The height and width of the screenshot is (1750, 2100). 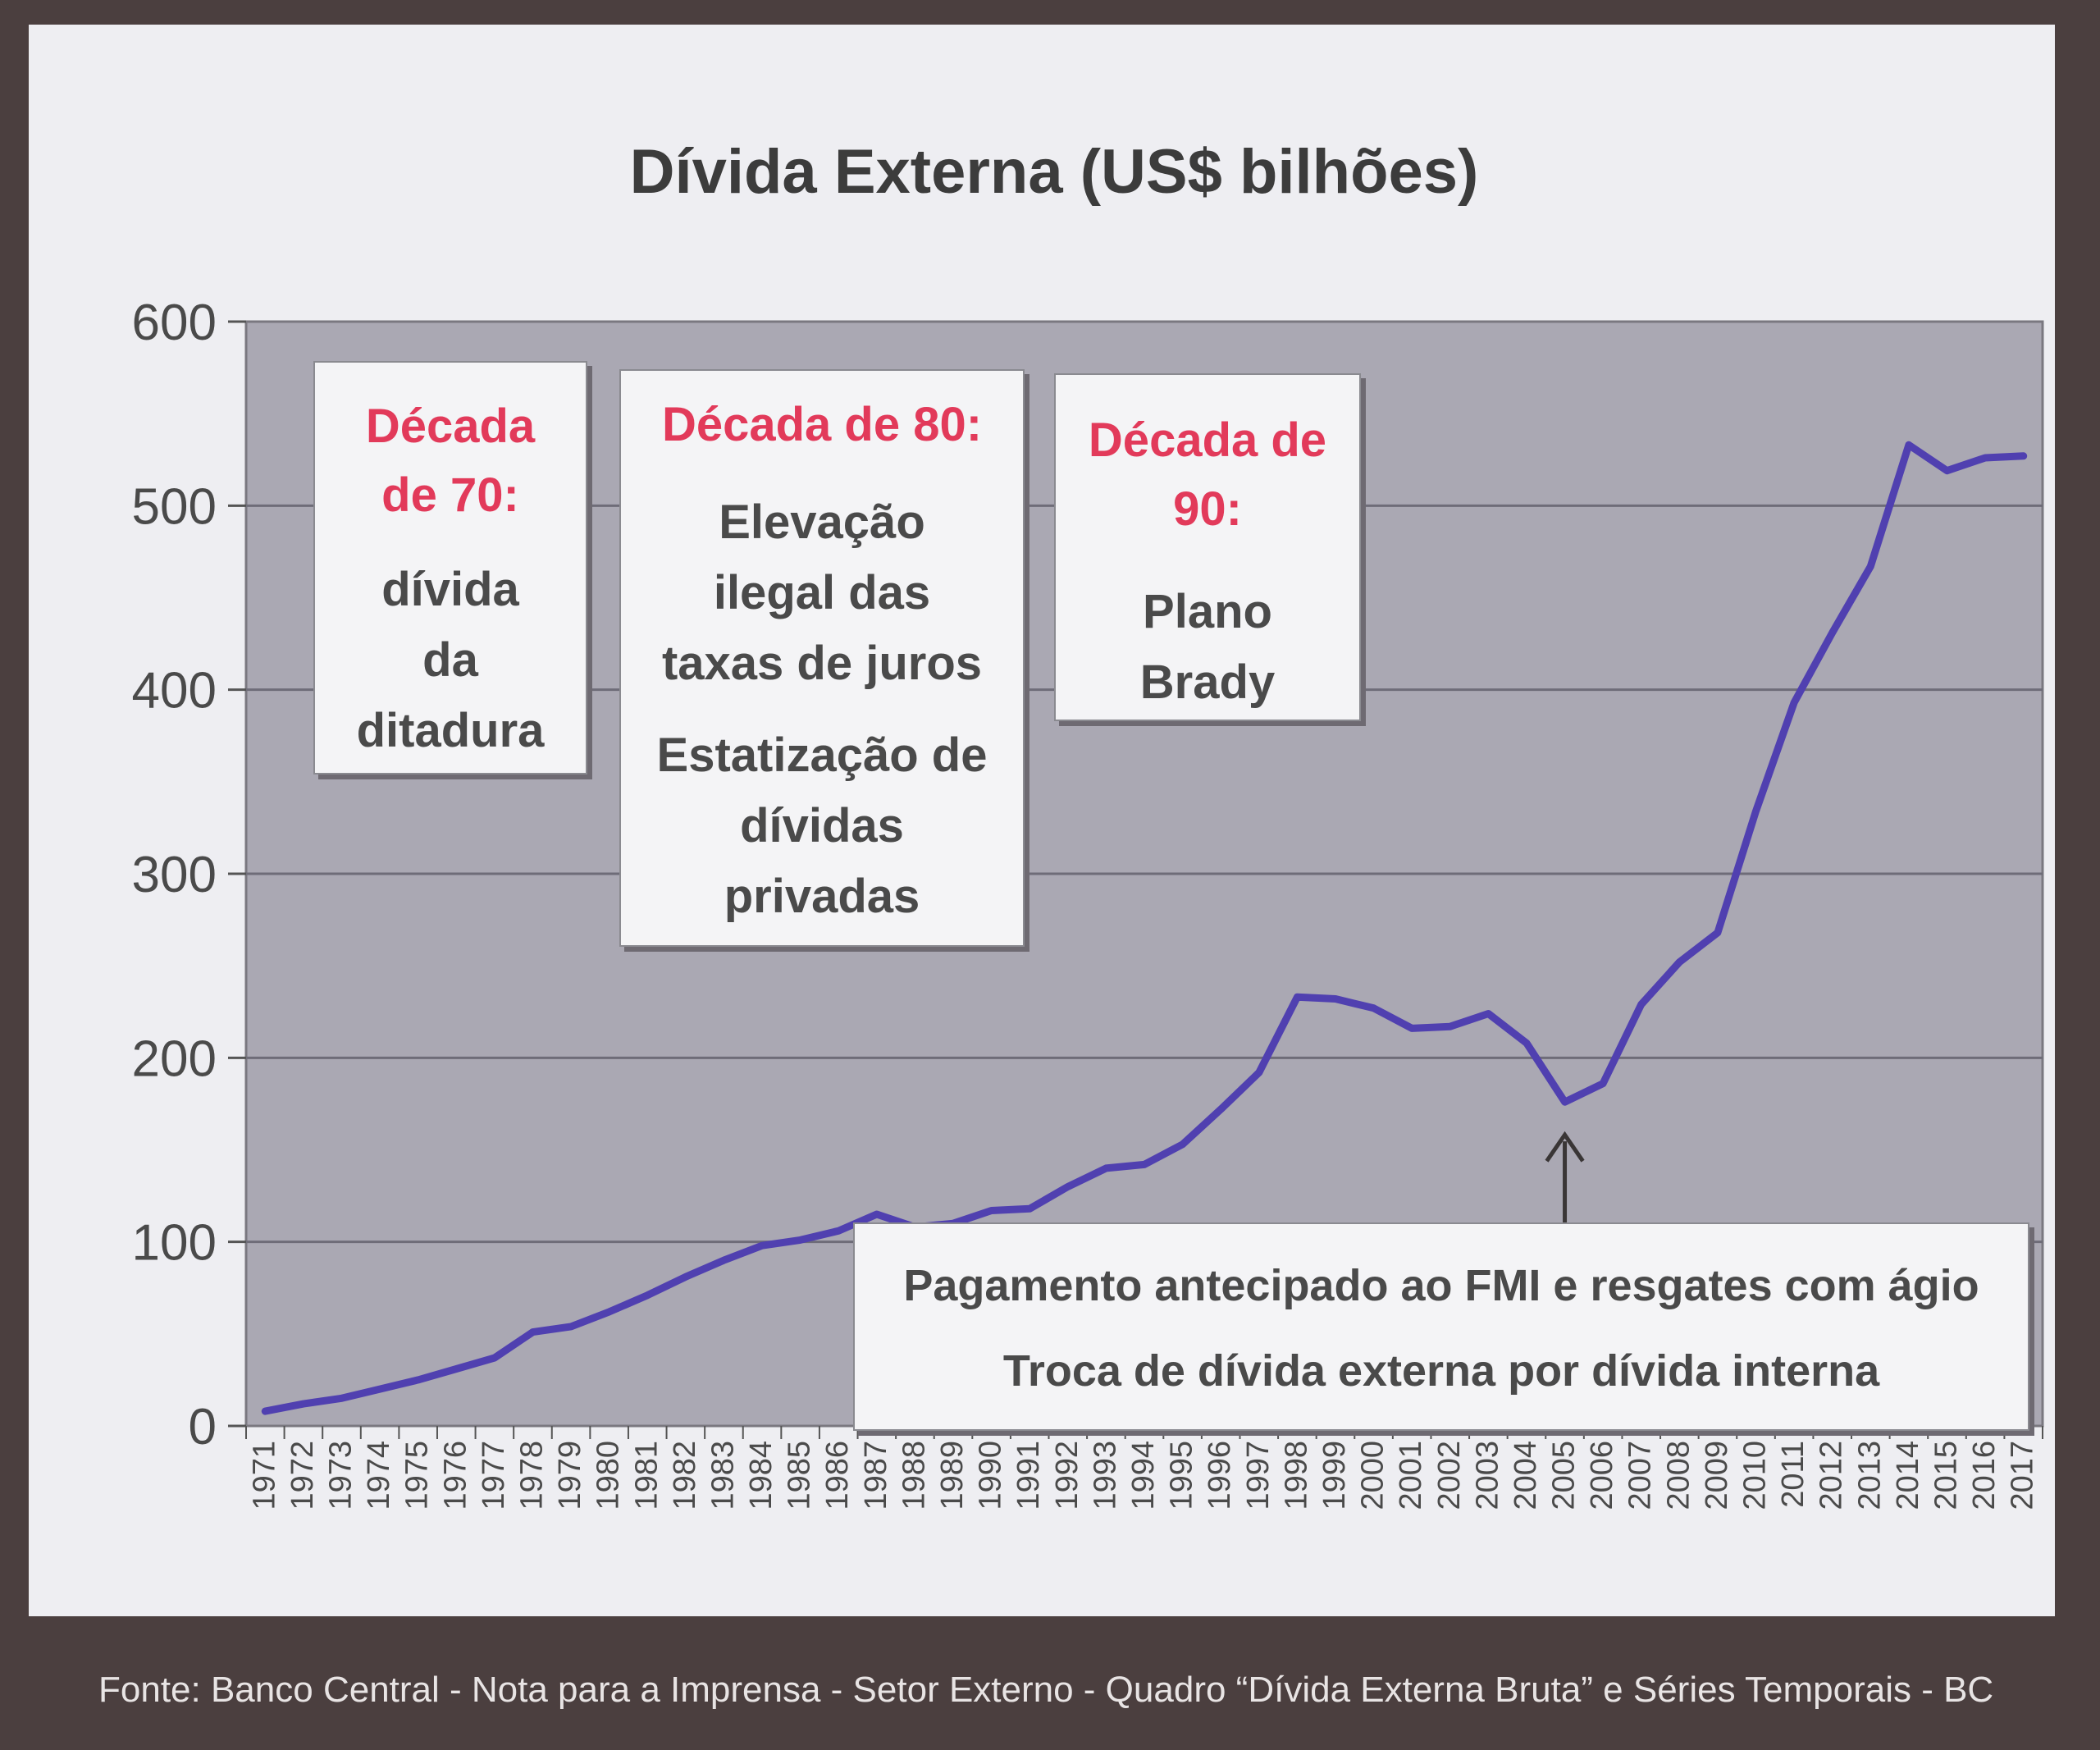 What do you see at coordinates (685, 1475) in the screenshot?
I see `x-tick-label-1982: 1982` at bounding box center [685, 1475].